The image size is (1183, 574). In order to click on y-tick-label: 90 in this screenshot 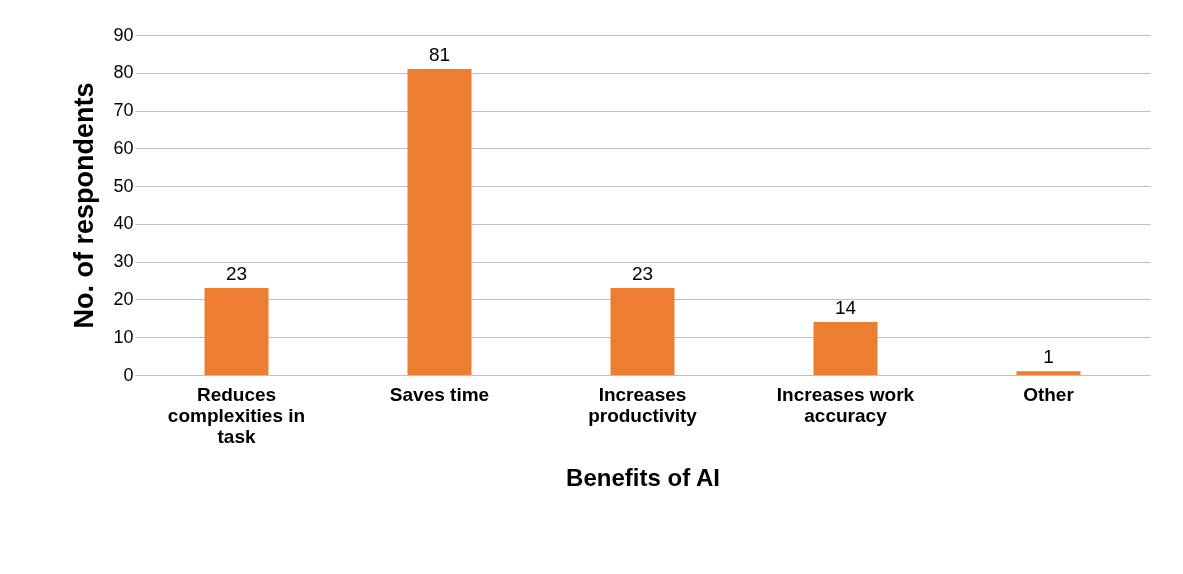, I will do `click(123, 34)`.